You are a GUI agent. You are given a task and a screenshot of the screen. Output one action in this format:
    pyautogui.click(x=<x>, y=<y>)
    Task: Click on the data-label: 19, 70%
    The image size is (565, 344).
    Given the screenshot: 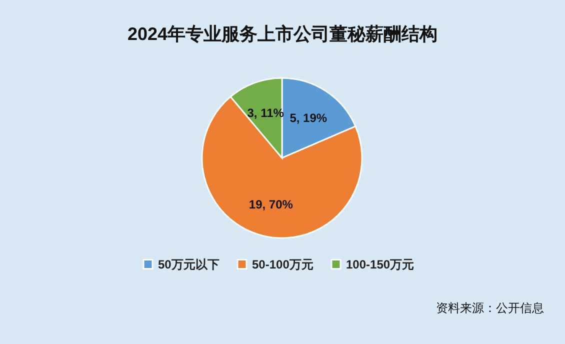 What is the action you would take?
    pyautogui.click(x=271, y=205)
    